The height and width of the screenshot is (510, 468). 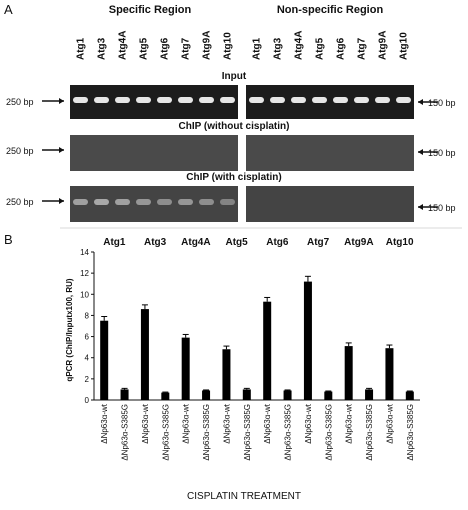 What do you see at coordinates (165, 48) in the screenshot?
I see `lane-label-specific: Atg6` at bounding box center [165, 48].